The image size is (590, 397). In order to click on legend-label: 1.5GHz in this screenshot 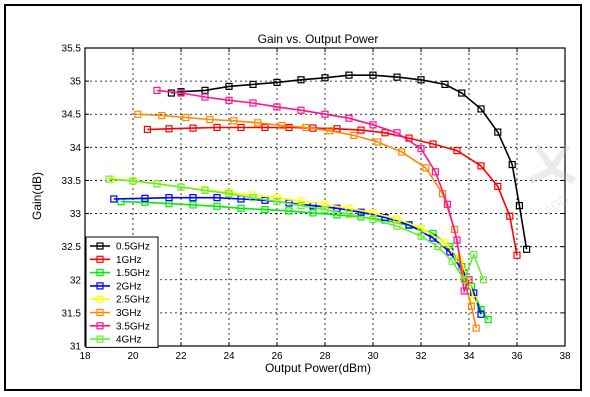, I will do `click(133, 273)`.